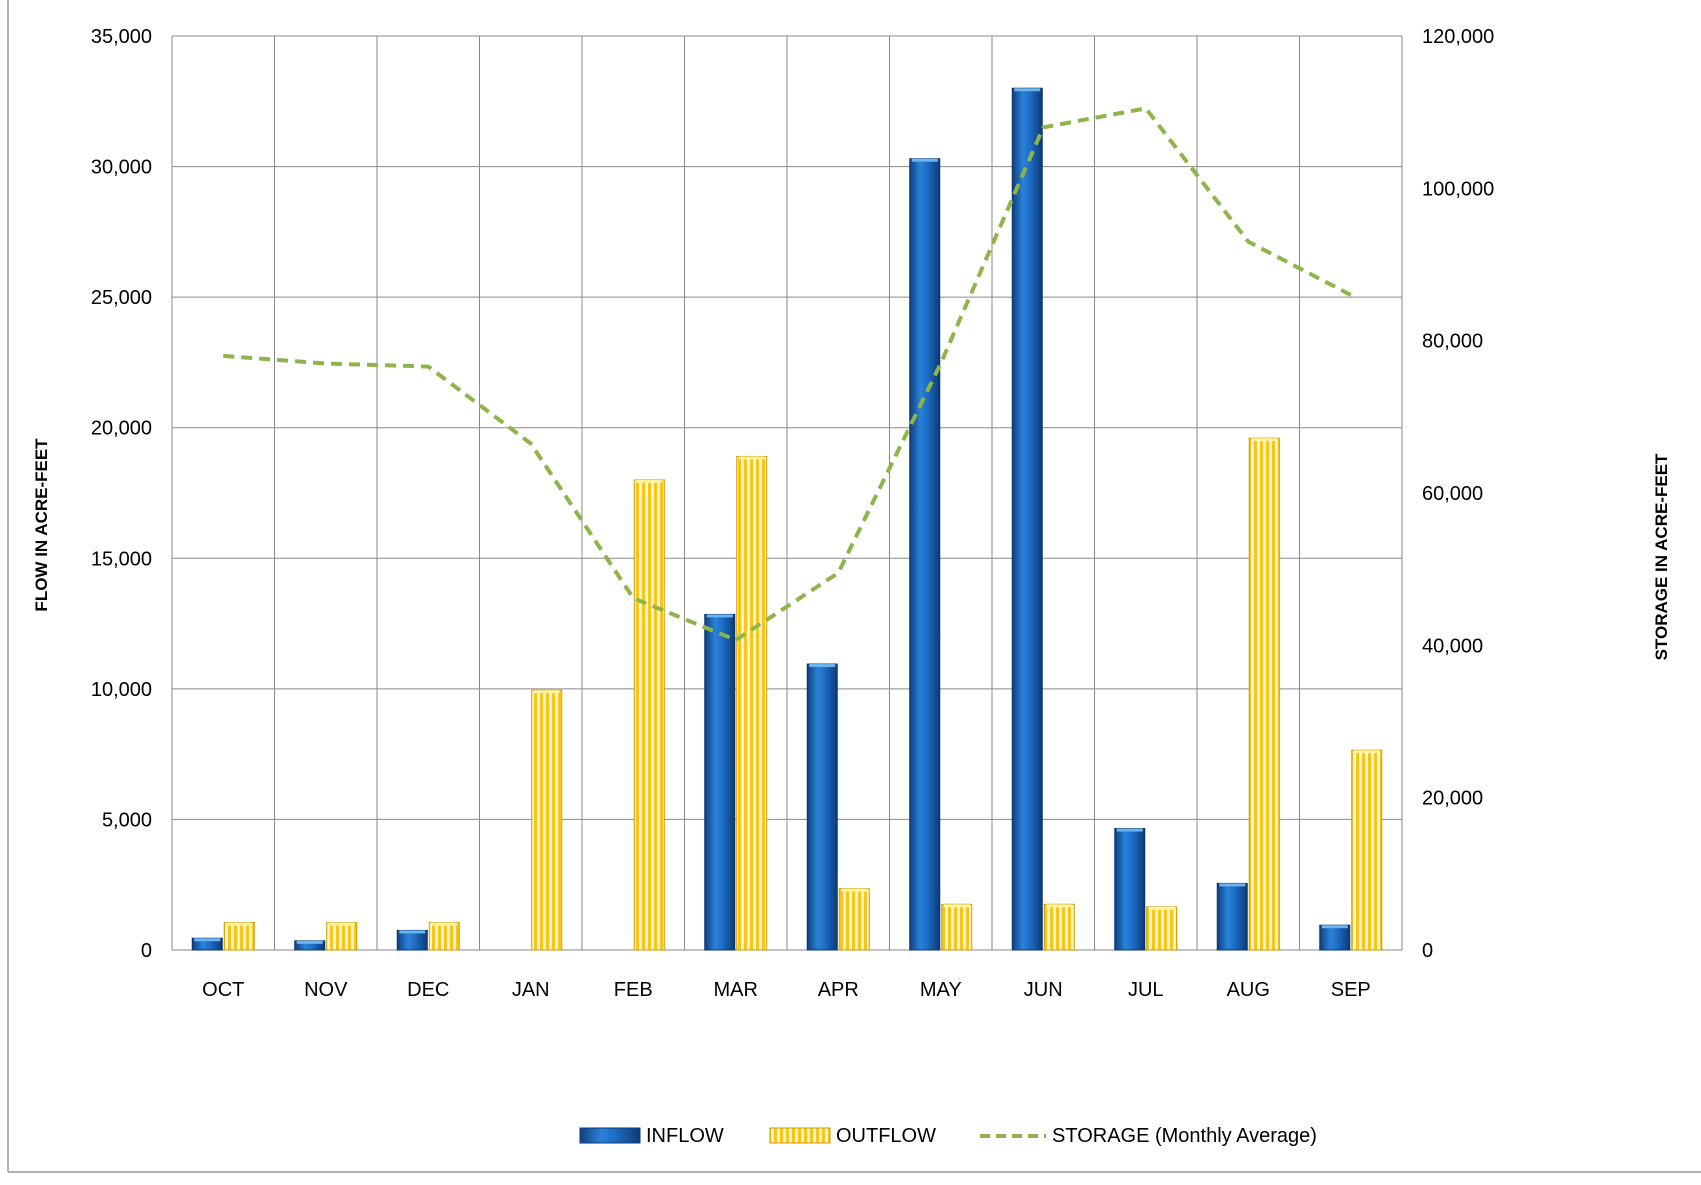 The height and width of the screenshot is (1185, 1701). Describe the element at coordinates (800, 1135) in the screenshot. I see `legend-swatch-outflow` at that location.